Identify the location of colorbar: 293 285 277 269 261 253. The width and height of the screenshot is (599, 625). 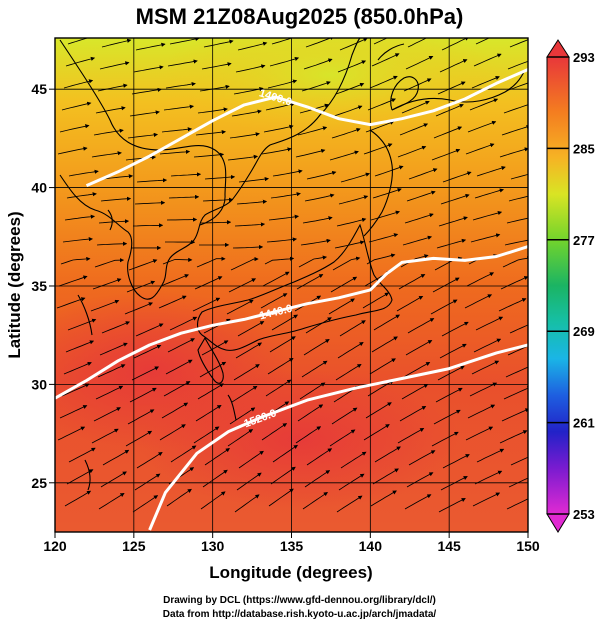
(570, 286).